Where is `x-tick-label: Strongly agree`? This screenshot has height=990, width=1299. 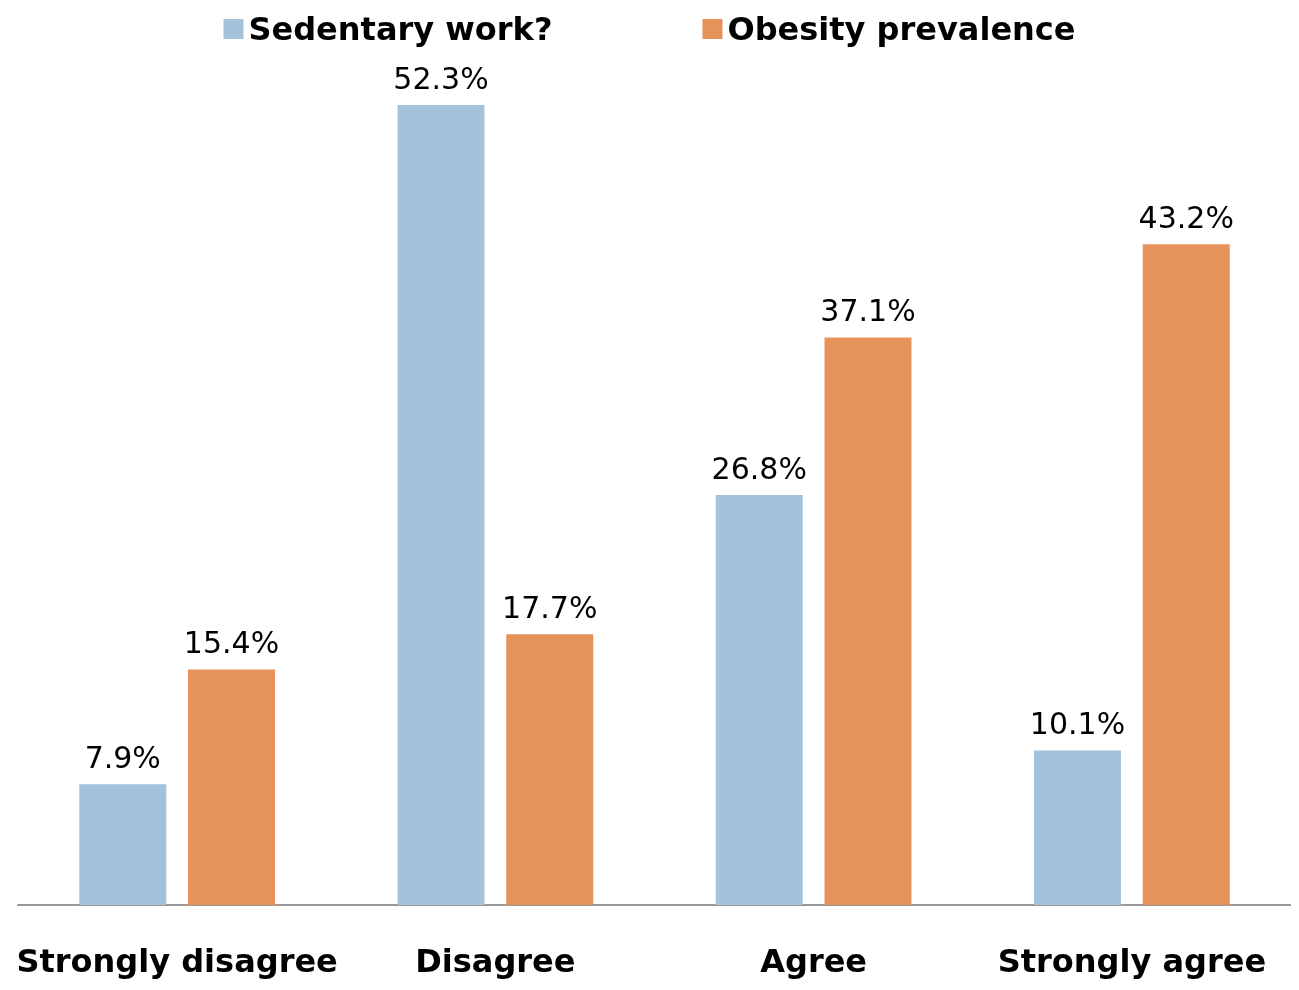
x-tick-label: Strongly agree is located at coordinates (1132, 961).